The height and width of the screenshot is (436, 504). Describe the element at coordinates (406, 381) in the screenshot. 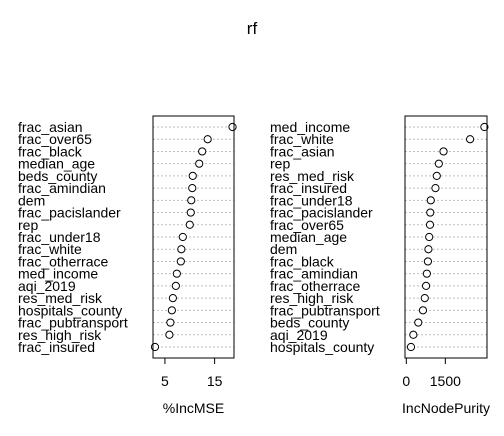

I see `x-tick-label: 0` at that location.